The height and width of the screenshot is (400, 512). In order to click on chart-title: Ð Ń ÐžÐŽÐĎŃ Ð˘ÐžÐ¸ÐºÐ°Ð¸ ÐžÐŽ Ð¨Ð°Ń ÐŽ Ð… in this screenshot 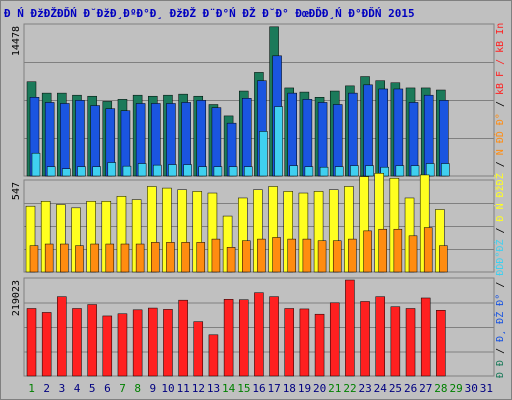, I will do `click(209, 13)`.